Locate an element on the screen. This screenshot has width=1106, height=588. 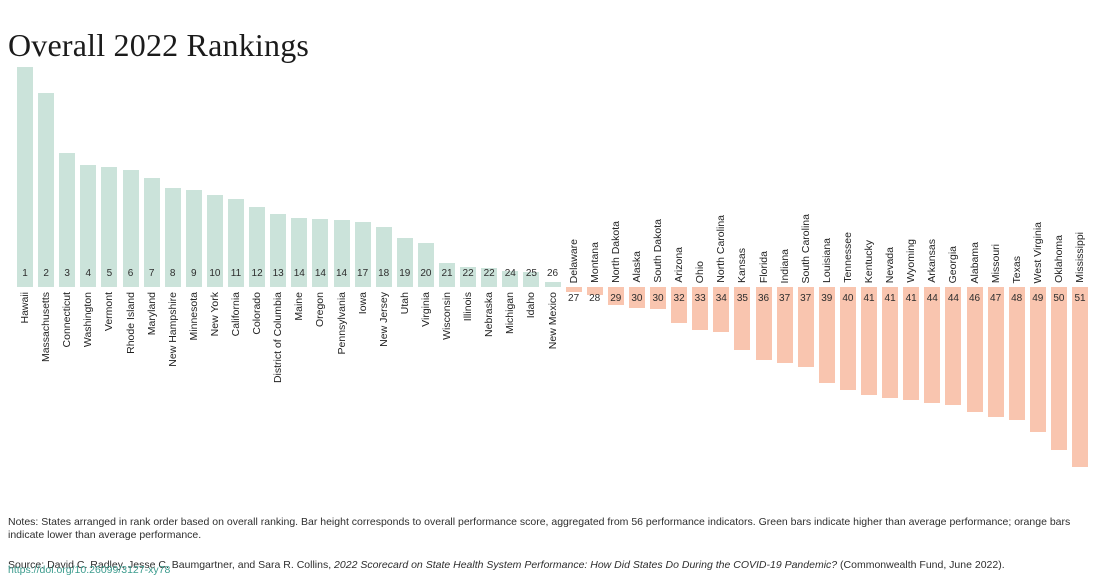
state-column: 1 Hawaii is located at coordinates (25, 271).